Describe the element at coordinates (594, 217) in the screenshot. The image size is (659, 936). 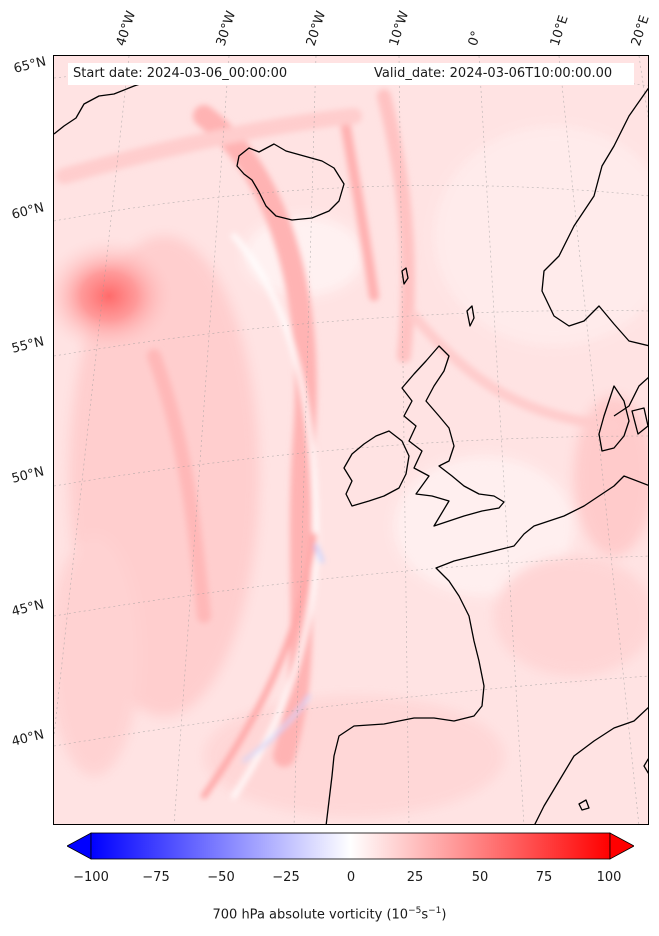
I see `coast-scandinavia` at that location.